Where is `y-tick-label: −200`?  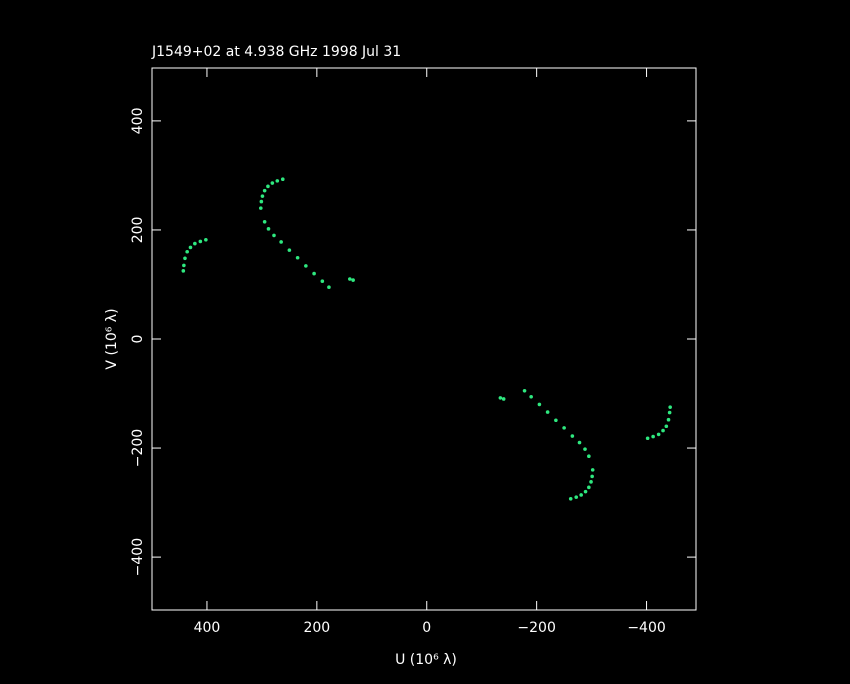
y-tick-label: −200 is located at coordinates (138, 448).